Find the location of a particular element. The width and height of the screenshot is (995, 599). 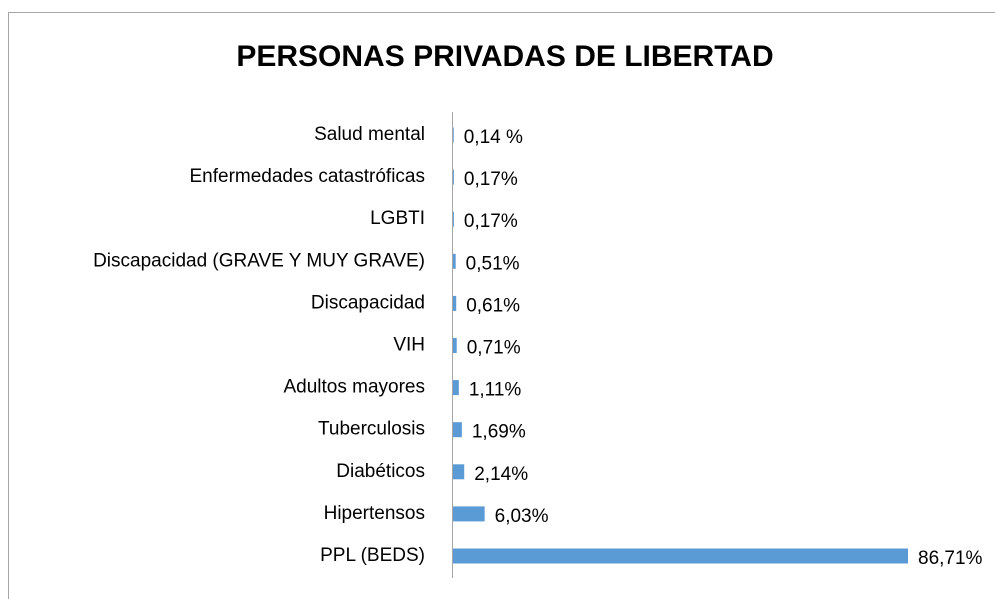

category-label: PPL (BEDS) is located at coordinates (372, 555).